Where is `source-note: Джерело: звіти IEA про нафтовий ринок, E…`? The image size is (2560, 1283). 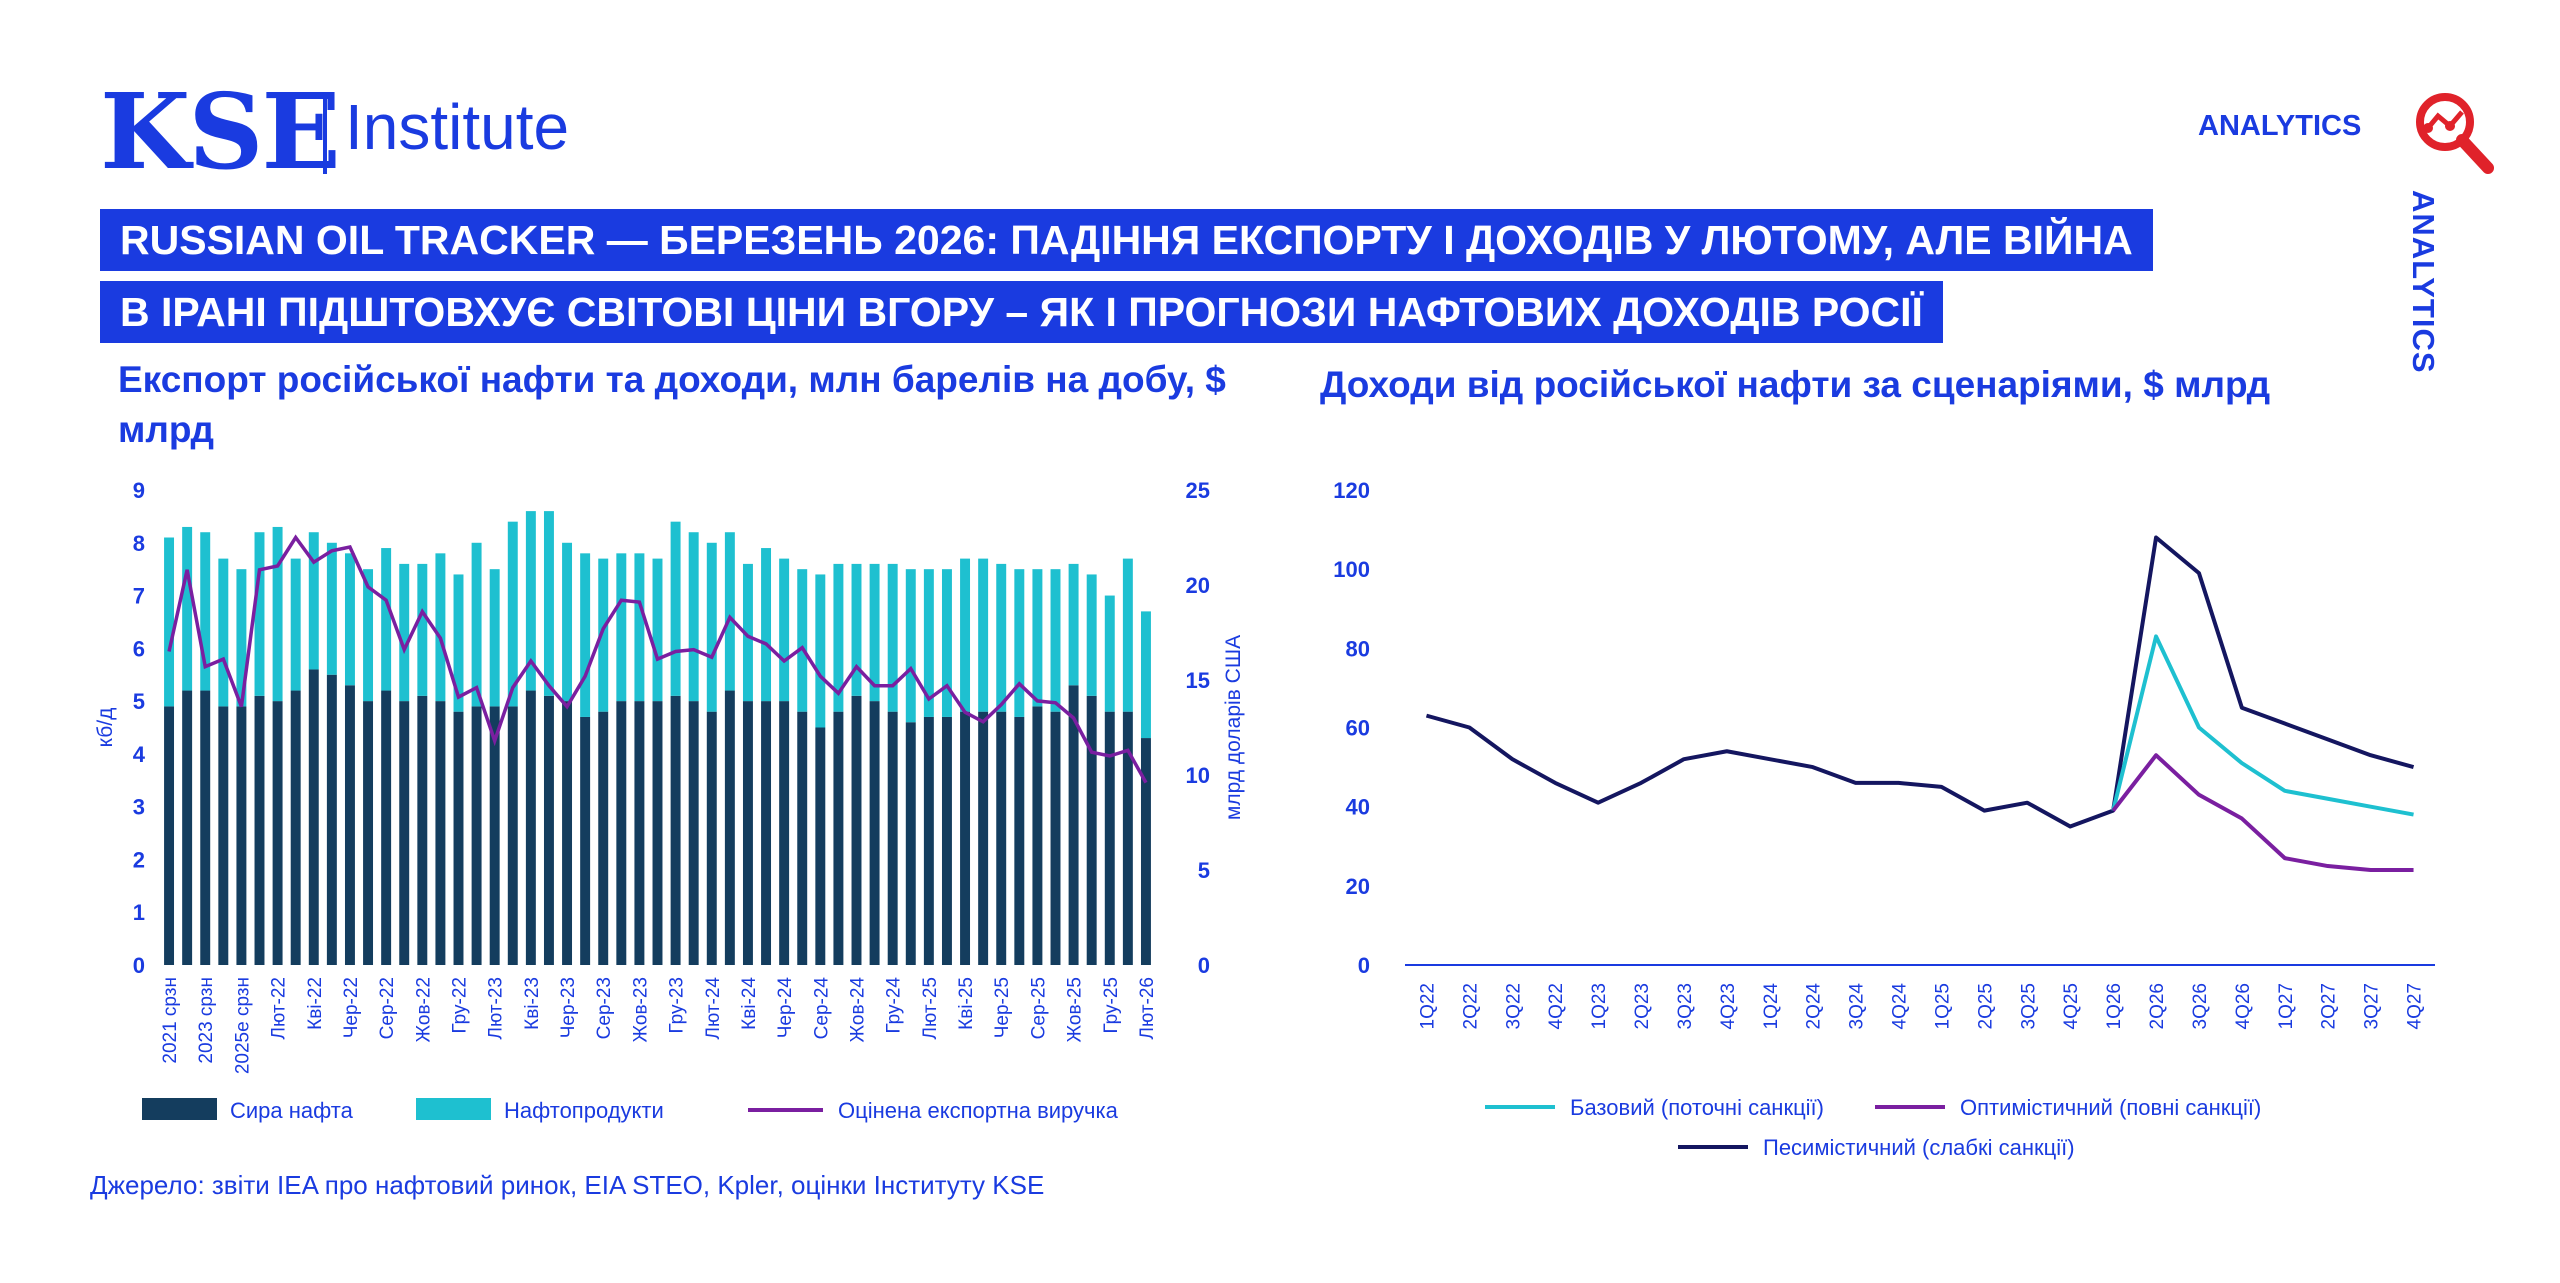 source-note: Джерело: звіти IEA про нафтовий ринок, E… is located at coordinates (567, 1185).